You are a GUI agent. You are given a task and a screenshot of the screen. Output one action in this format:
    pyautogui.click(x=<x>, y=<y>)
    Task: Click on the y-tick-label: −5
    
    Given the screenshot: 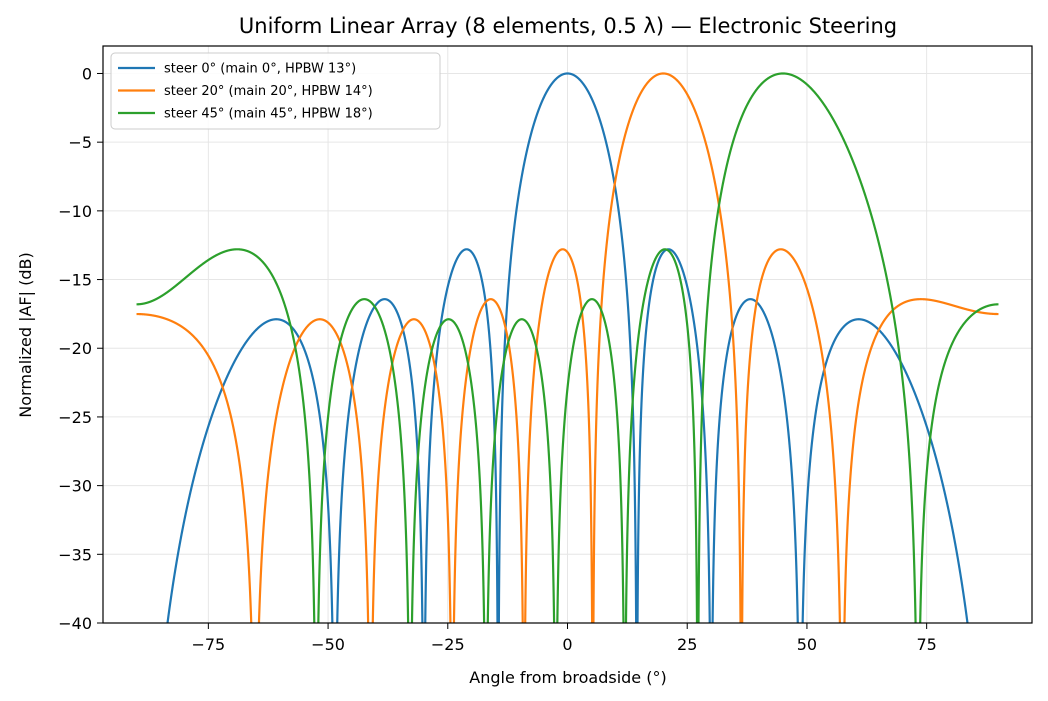 What is the action you would take?
    pyautogui.click(x=80, y=142)
    